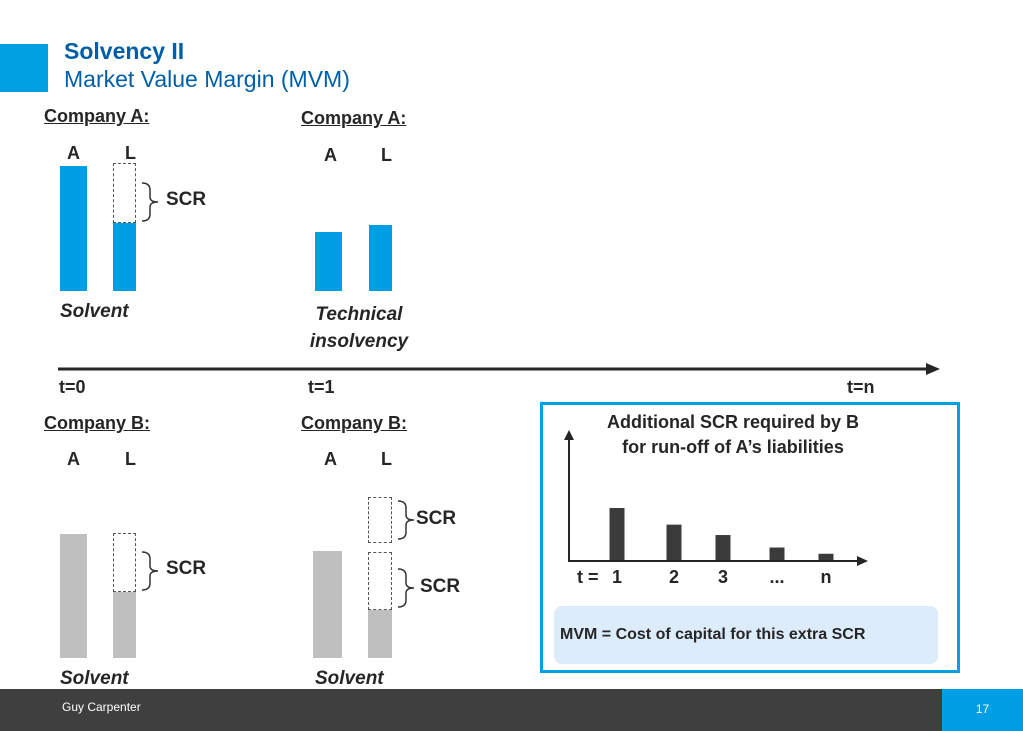  I want to click on top-left-liability-bar, so click(124, 257).